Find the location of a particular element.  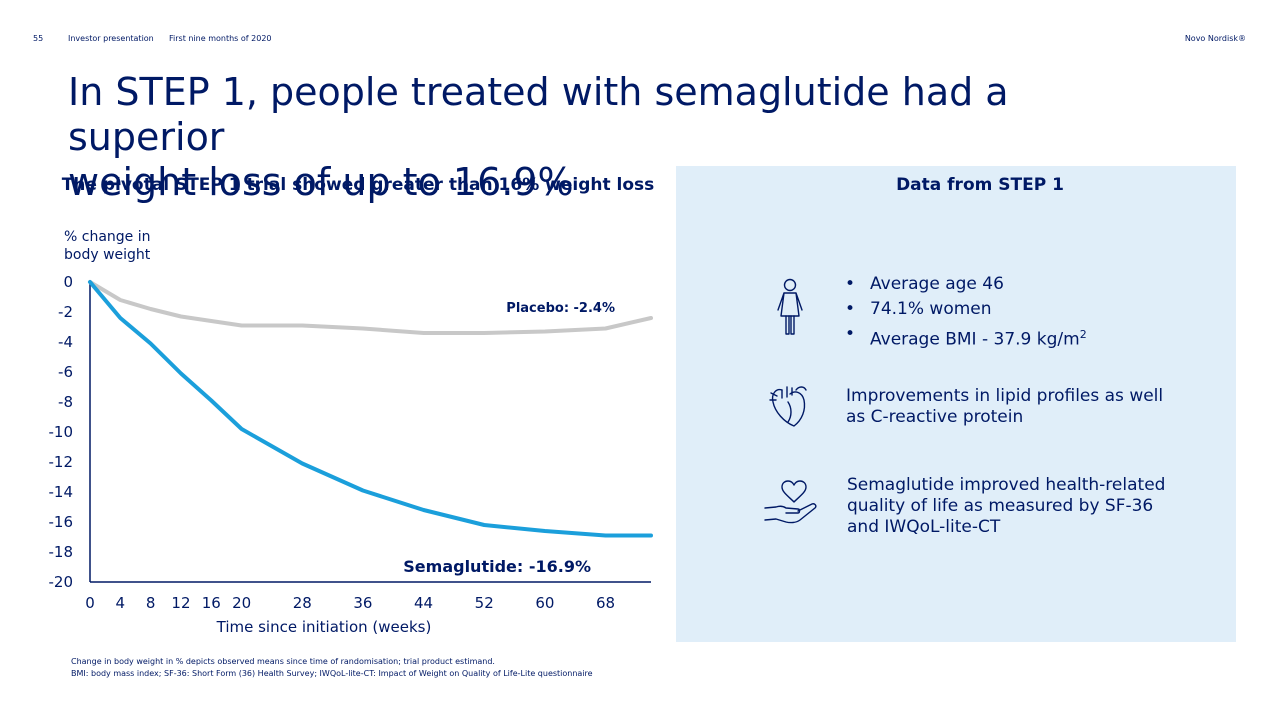

y-axis-label-line-2: body weight is located at coordinates (107, 255).